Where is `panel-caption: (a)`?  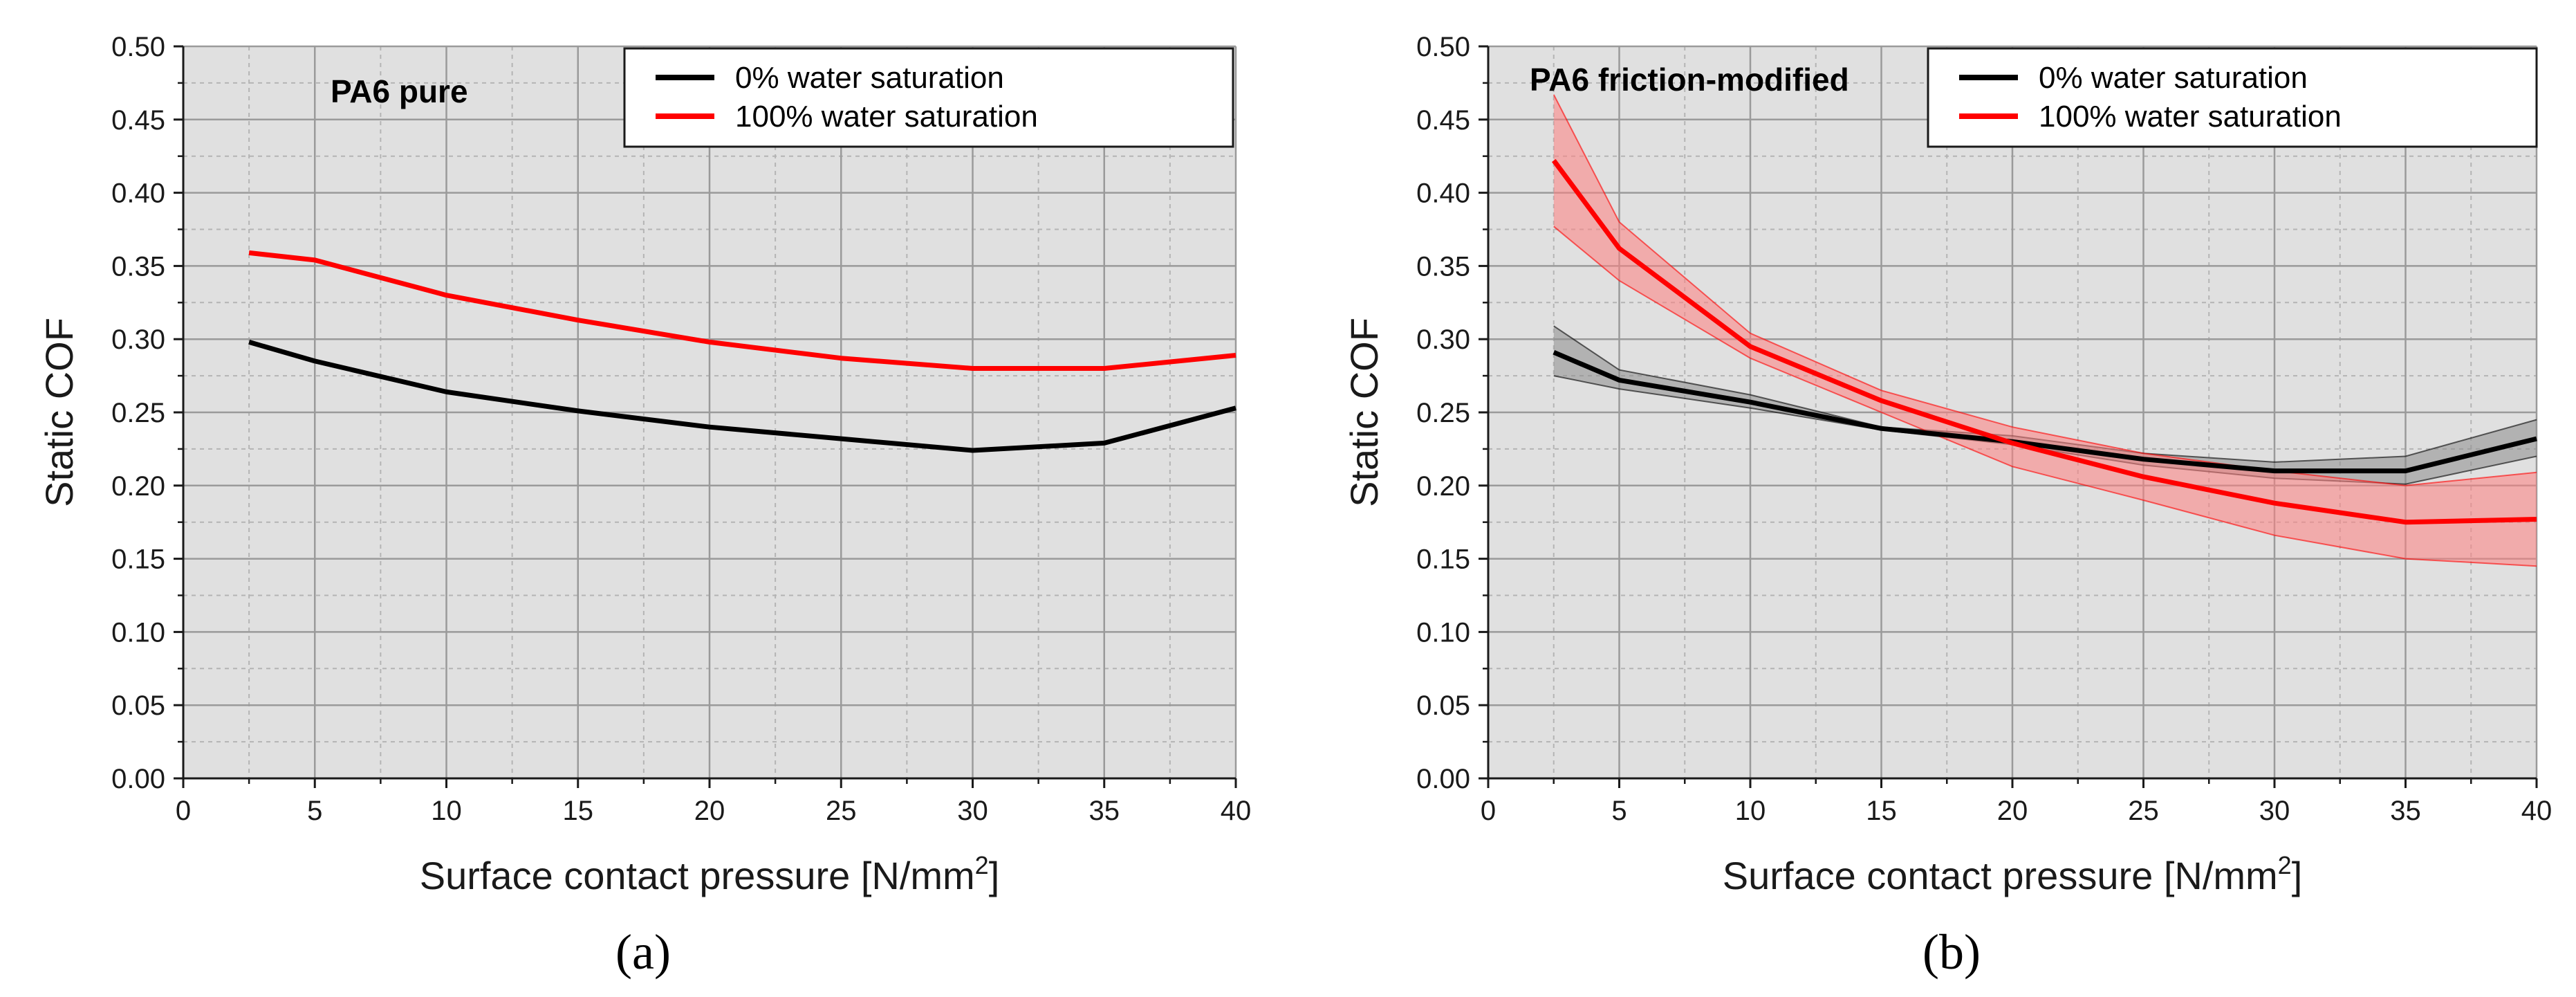 panel-caption: (a) is located at coordinates (643, 952).